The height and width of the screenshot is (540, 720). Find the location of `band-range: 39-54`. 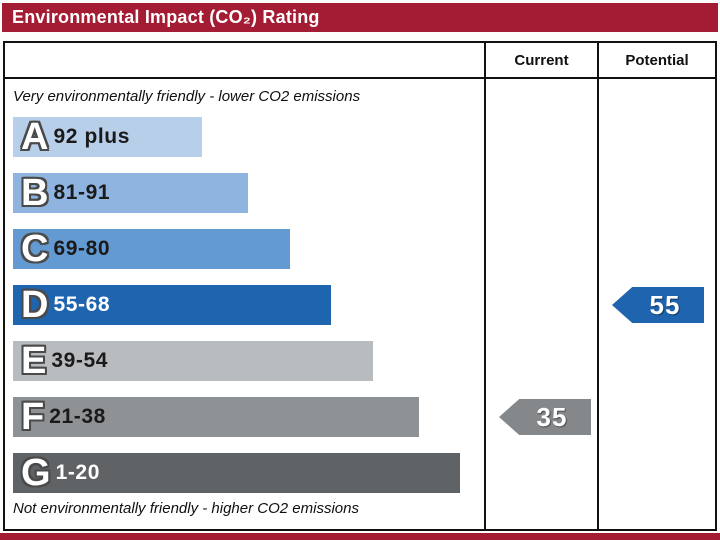

band-range: 39-54 is located at coordinates (80, 360).